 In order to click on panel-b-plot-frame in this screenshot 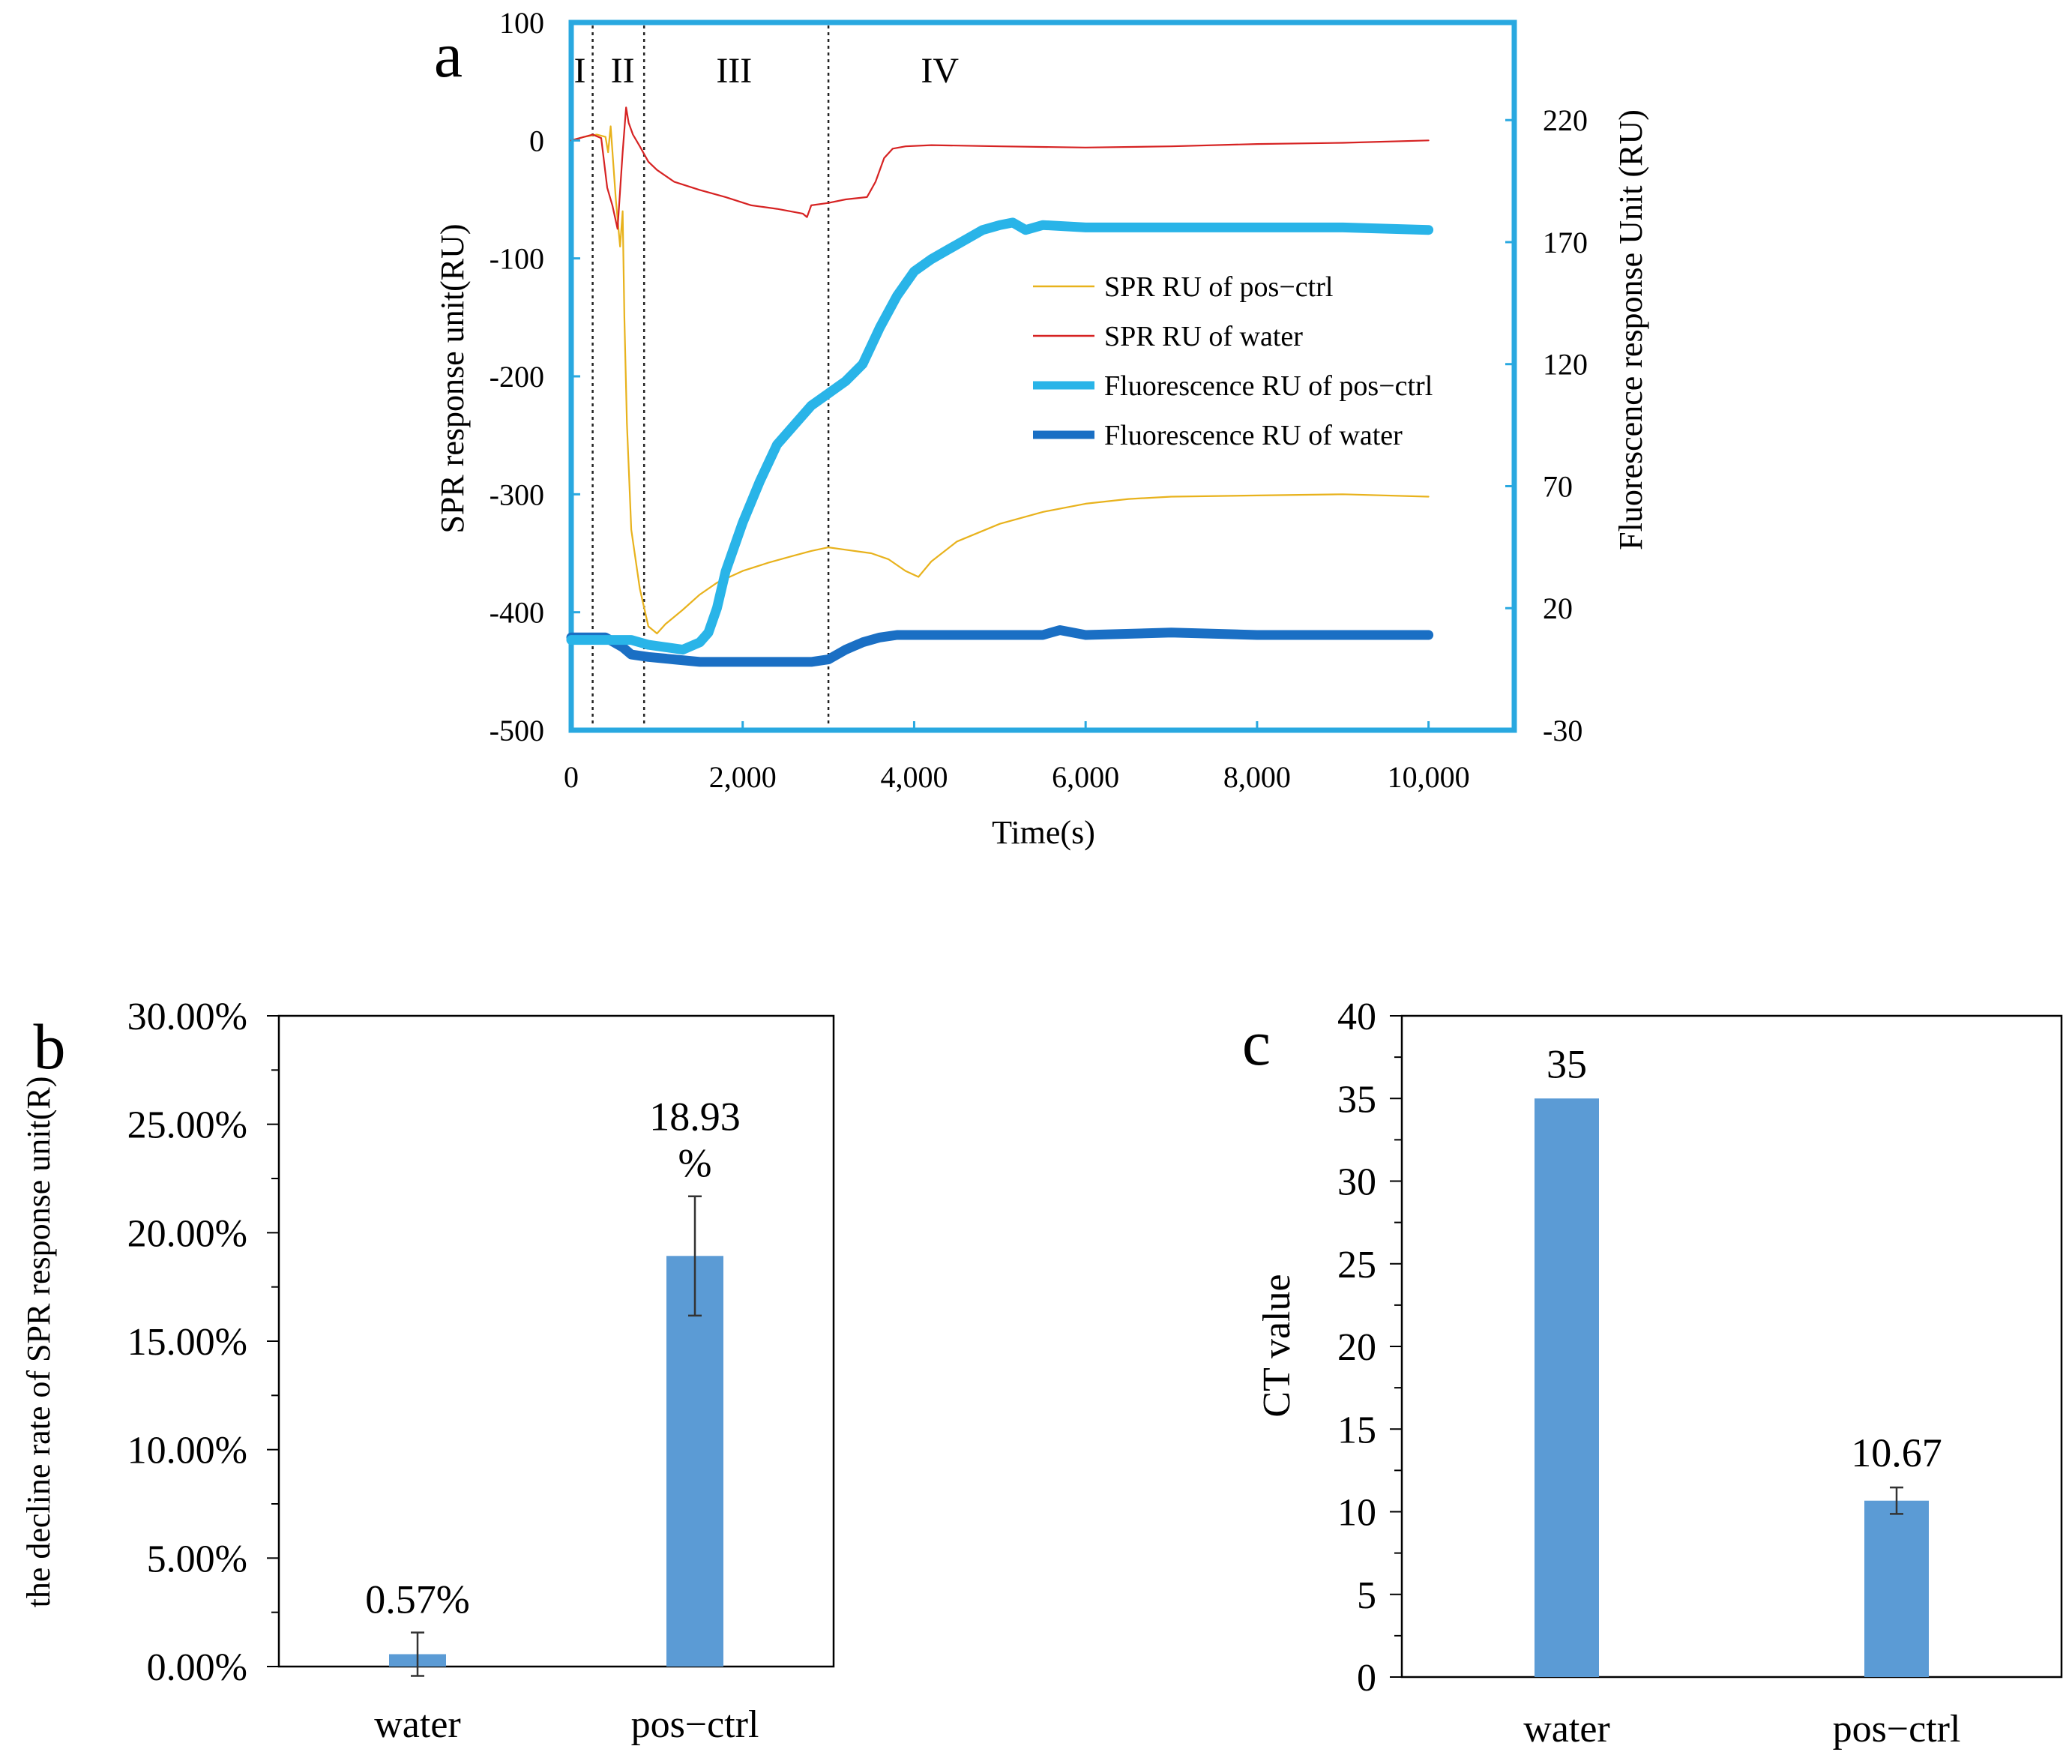, I will do `click(556, 1341)`.